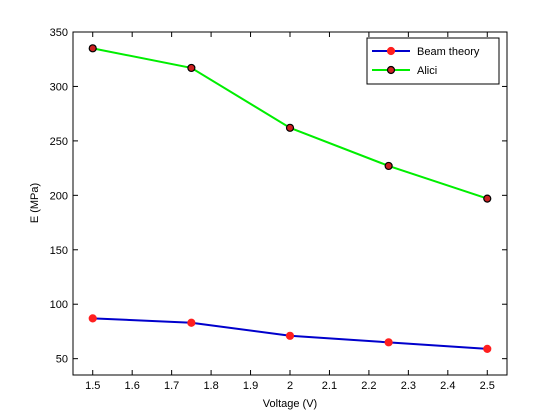  I want to click on x-tick-label: 1.7, so click(171, 386).